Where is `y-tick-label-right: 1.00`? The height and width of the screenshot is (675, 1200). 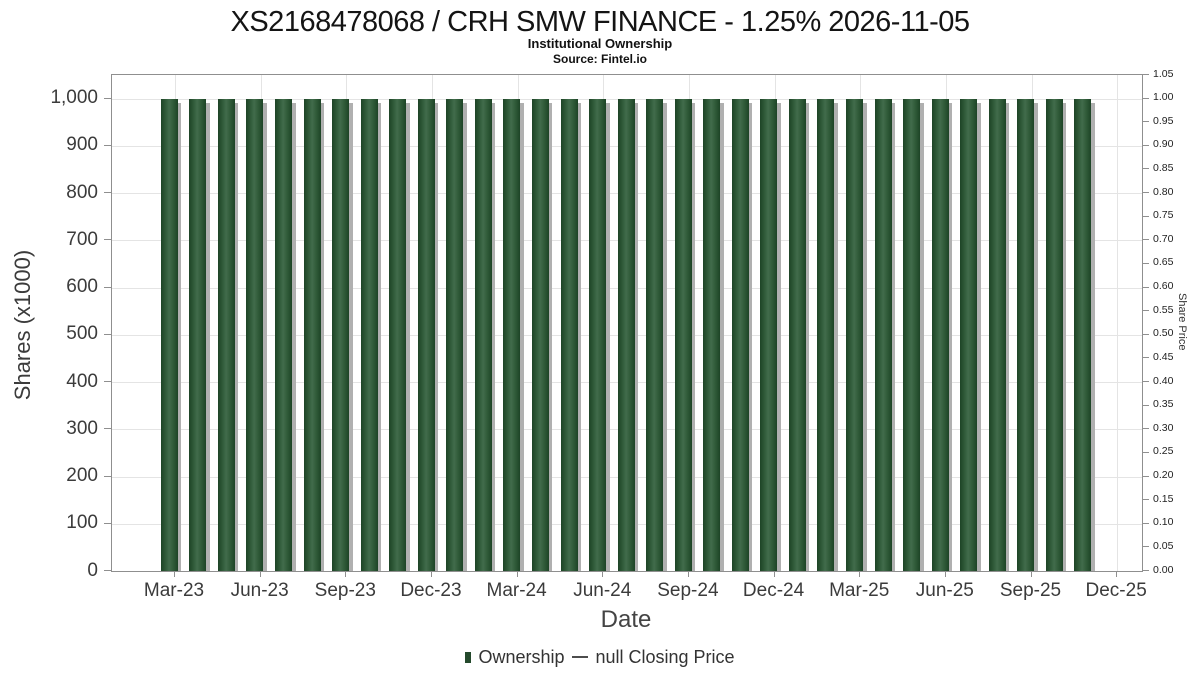
y-tick-label-right: 1.00 is located at coordinates (1163, 97).